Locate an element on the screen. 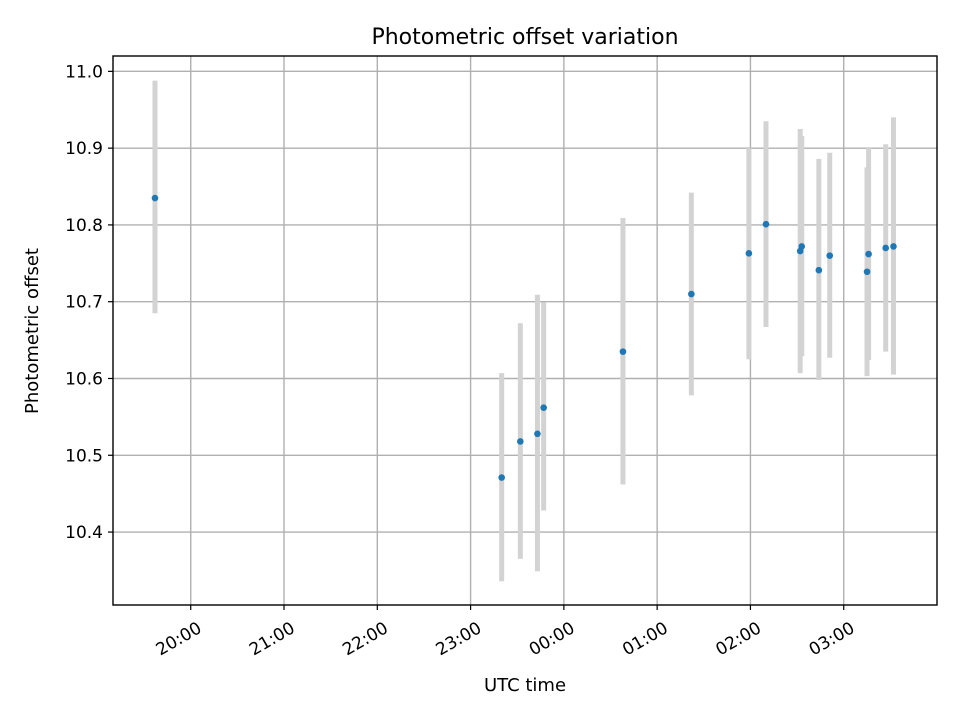 The height and width of the screenshot is (720, 960). y-tick-label: 10.7 is located at coordinates (84, 303).